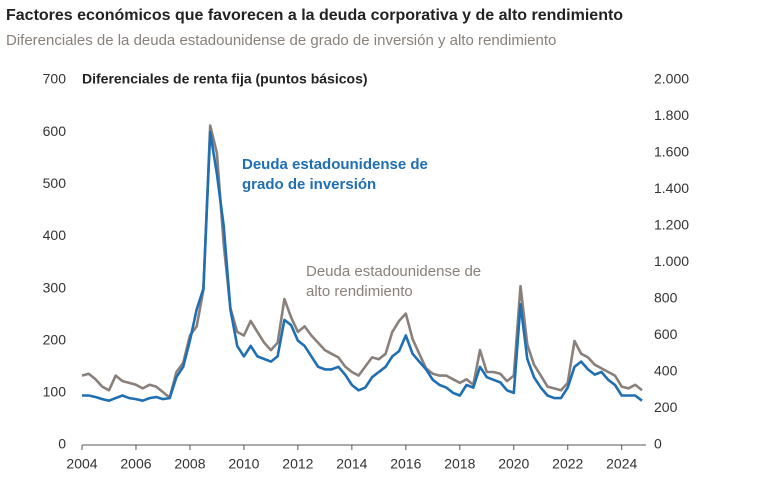 The image size is (773, 502). I want to click on y2-tick-label: 1.400, so click(671, 188).